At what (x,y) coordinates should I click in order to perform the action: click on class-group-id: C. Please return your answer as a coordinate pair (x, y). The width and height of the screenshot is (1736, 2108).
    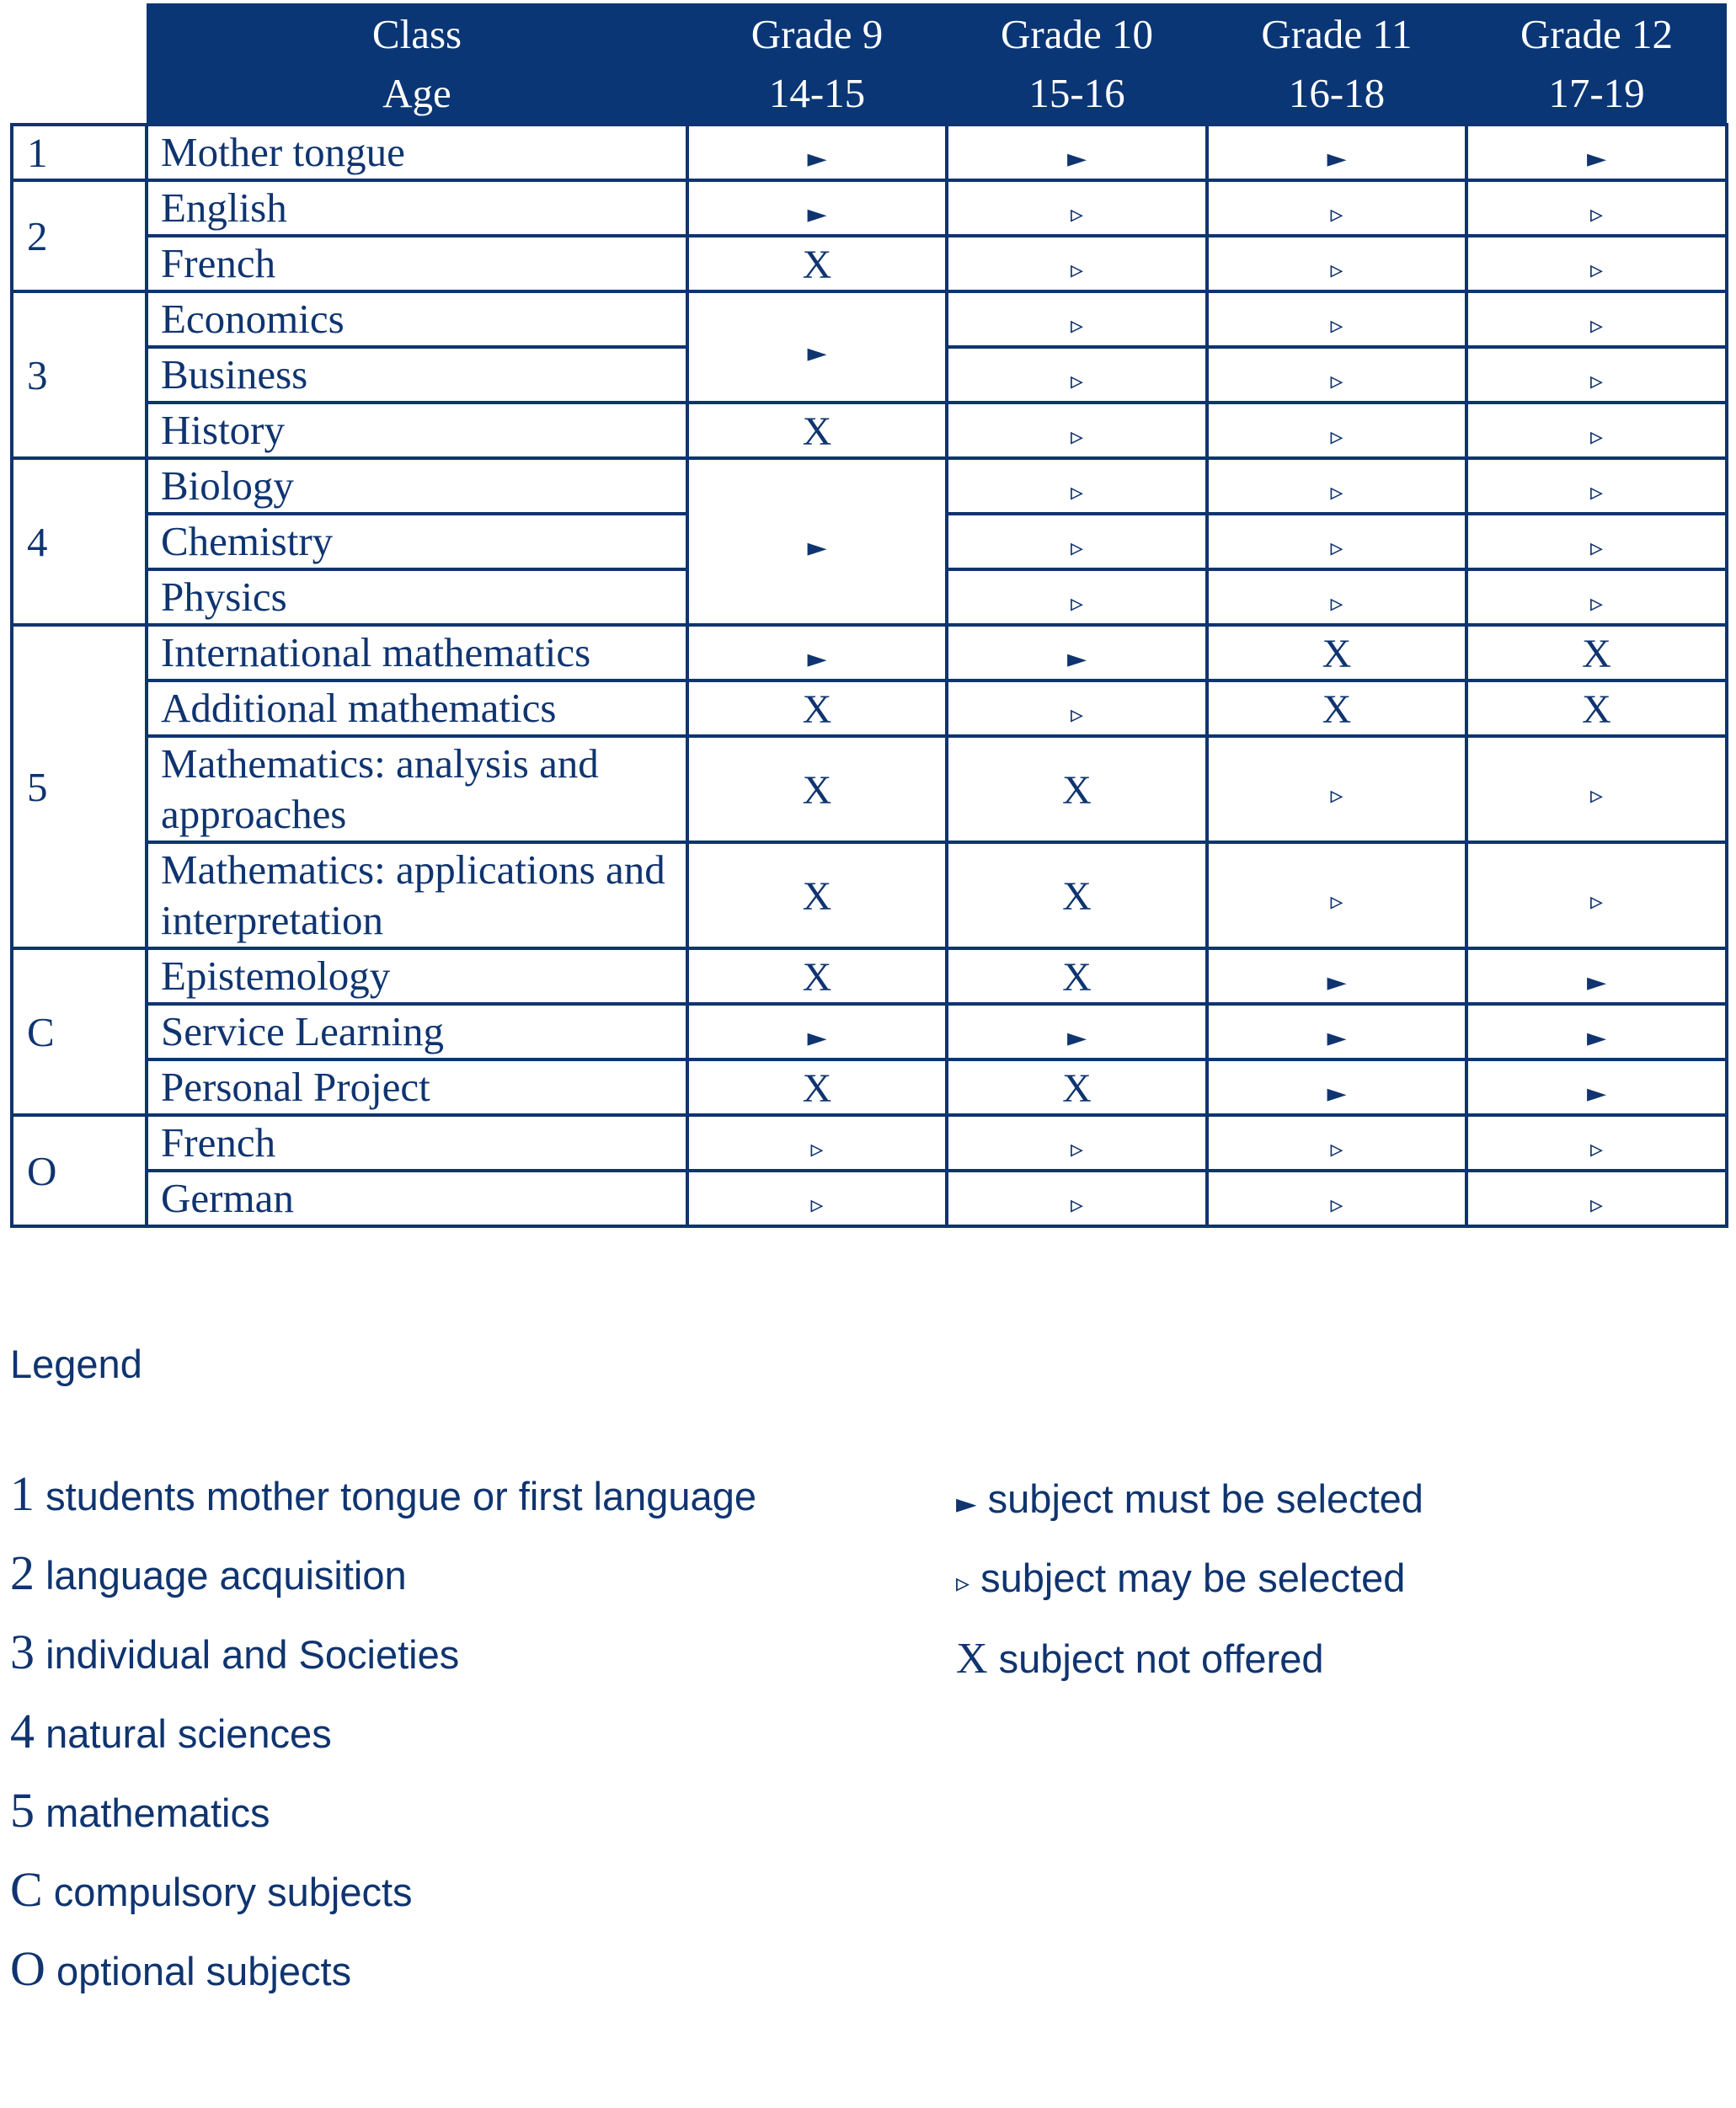
    Looking at the image, I should click on (79, 1032).